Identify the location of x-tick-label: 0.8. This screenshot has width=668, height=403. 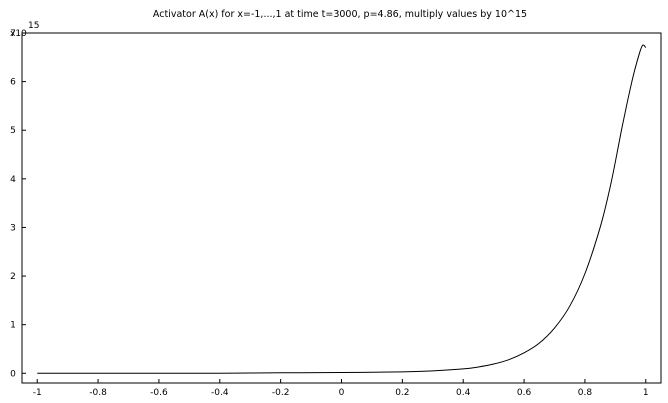
(585, 393).